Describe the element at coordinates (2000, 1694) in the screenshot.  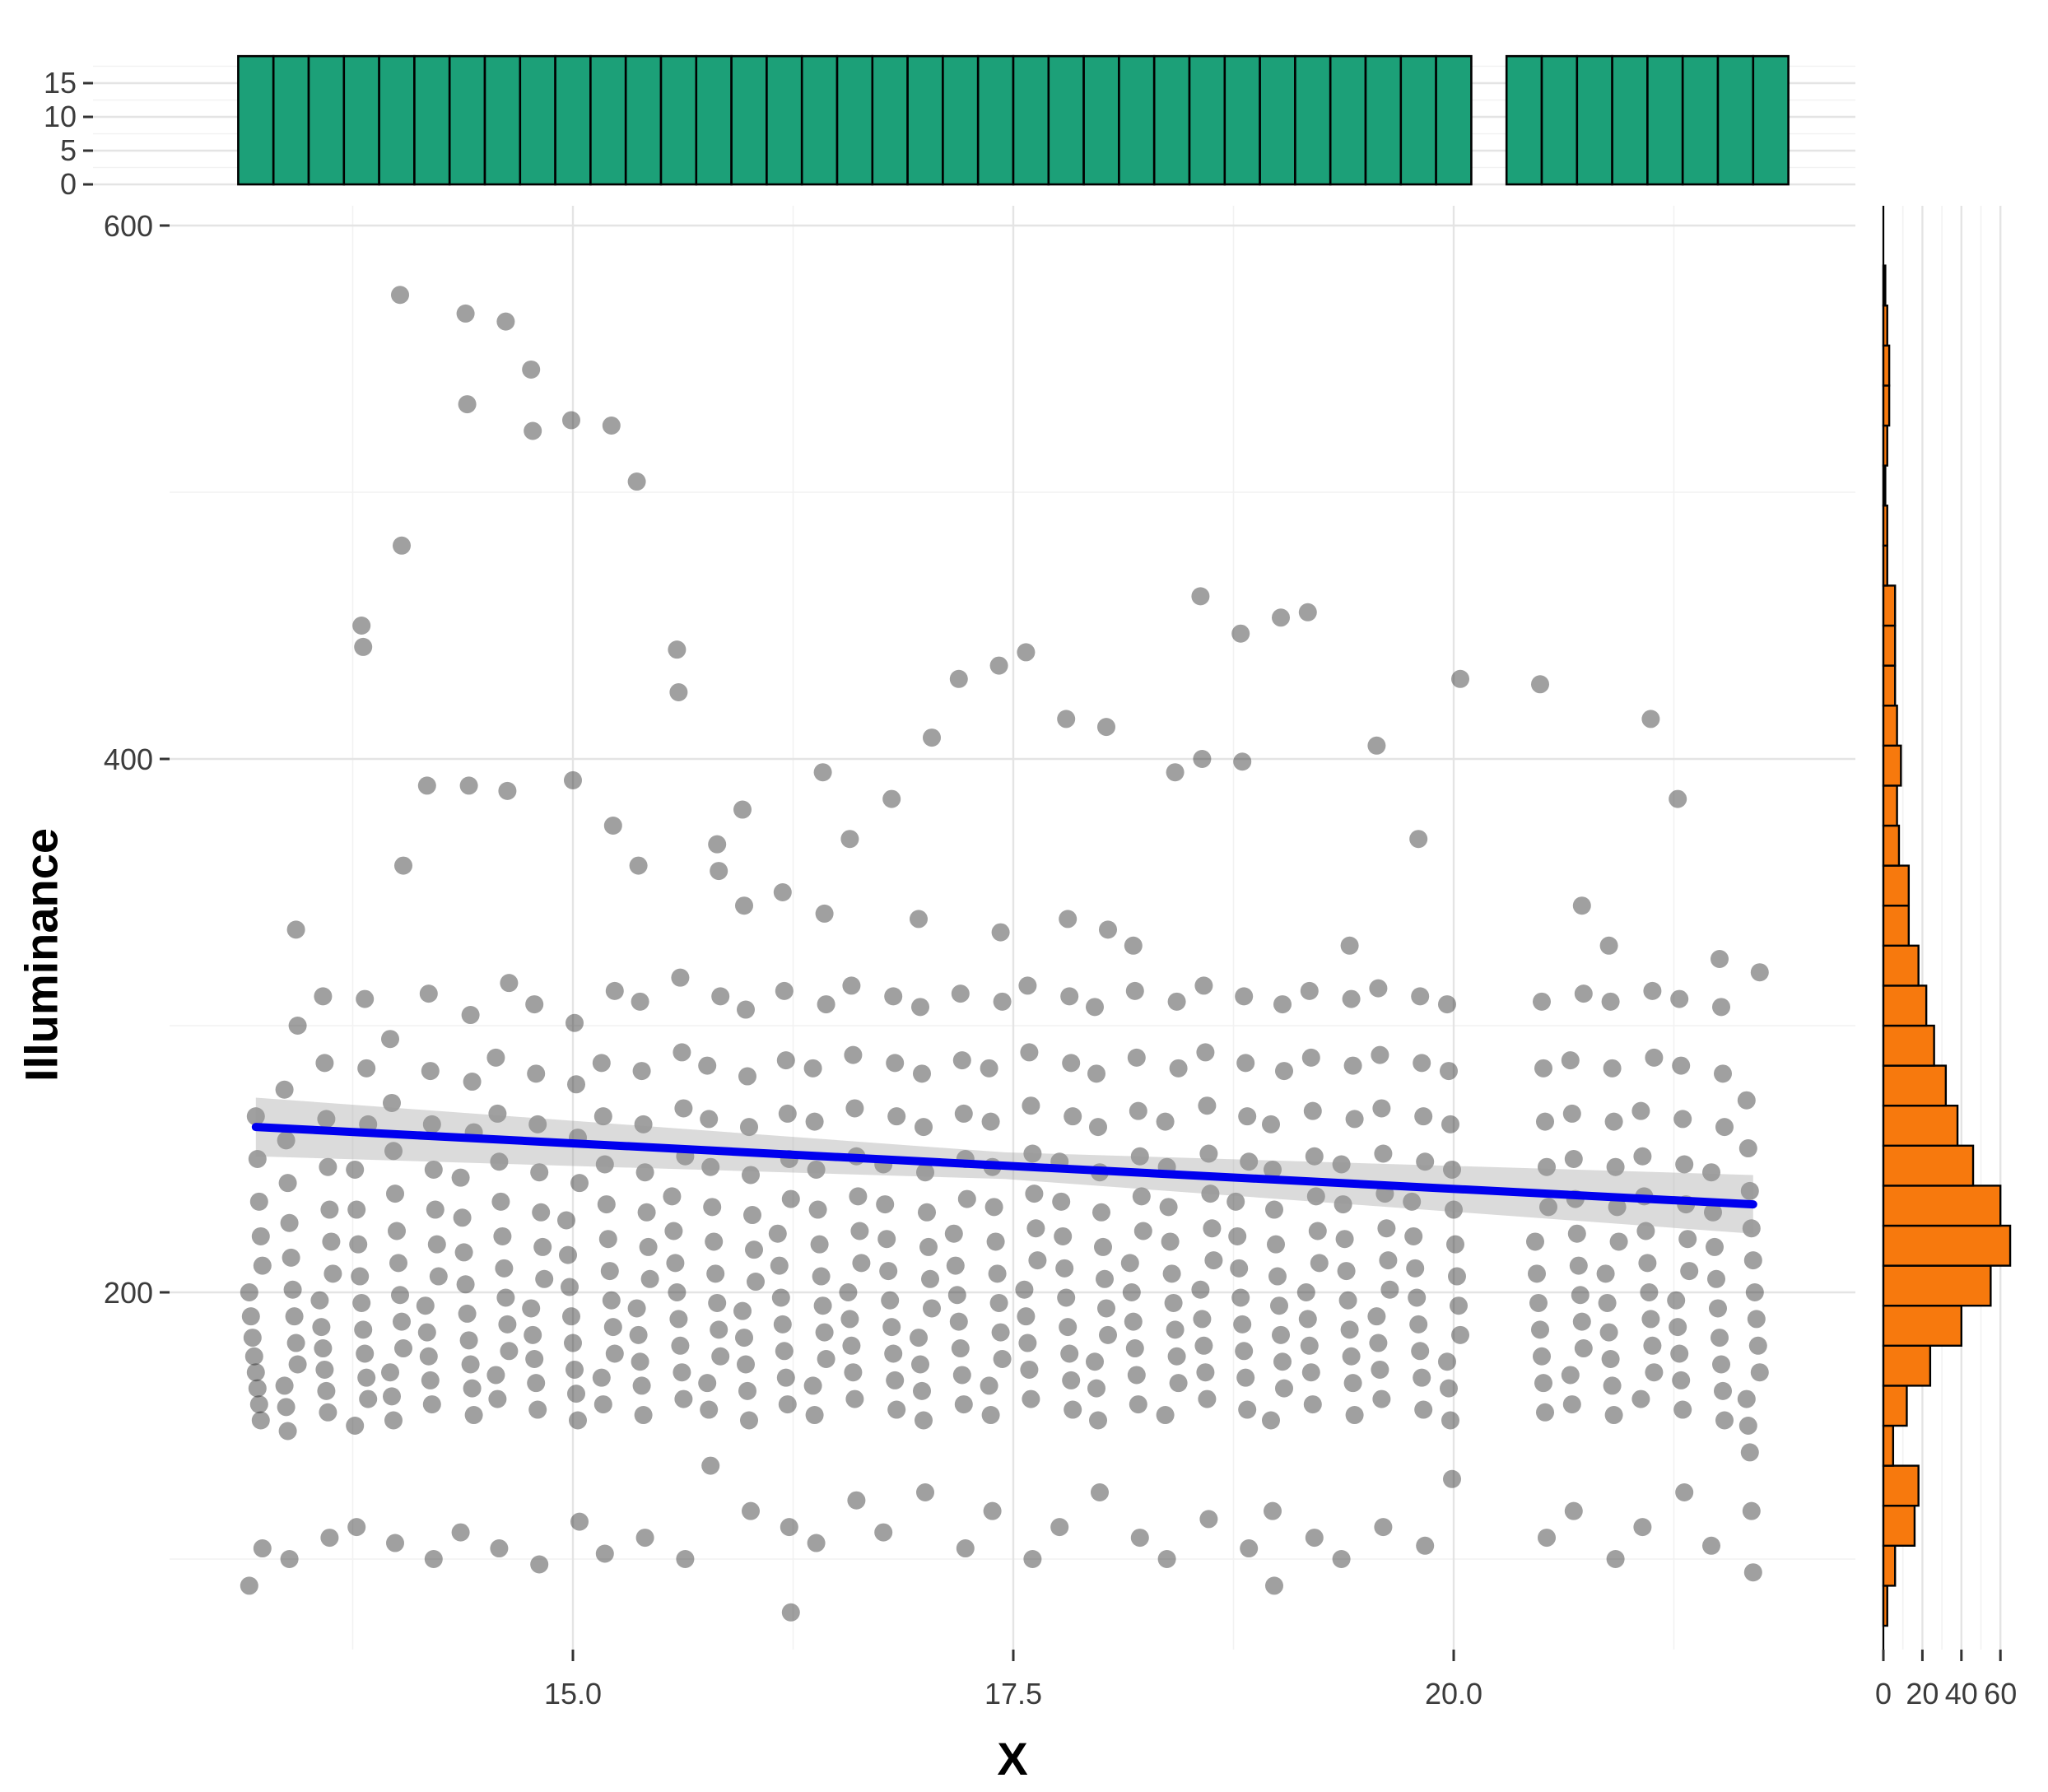
I see `right-axis-tick-label: 60` at that location.